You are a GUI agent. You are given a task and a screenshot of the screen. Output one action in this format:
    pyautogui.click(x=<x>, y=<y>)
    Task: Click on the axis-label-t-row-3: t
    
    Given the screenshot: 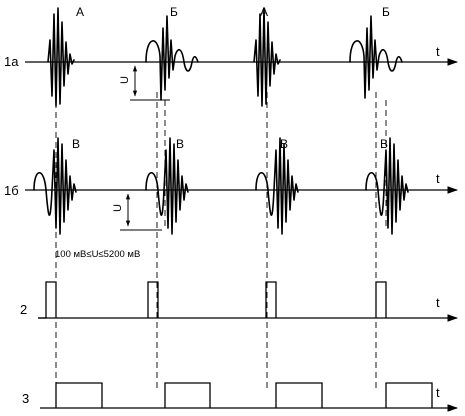 What is the action you would take?
    pyautogui.click(x=438, y=392)
    